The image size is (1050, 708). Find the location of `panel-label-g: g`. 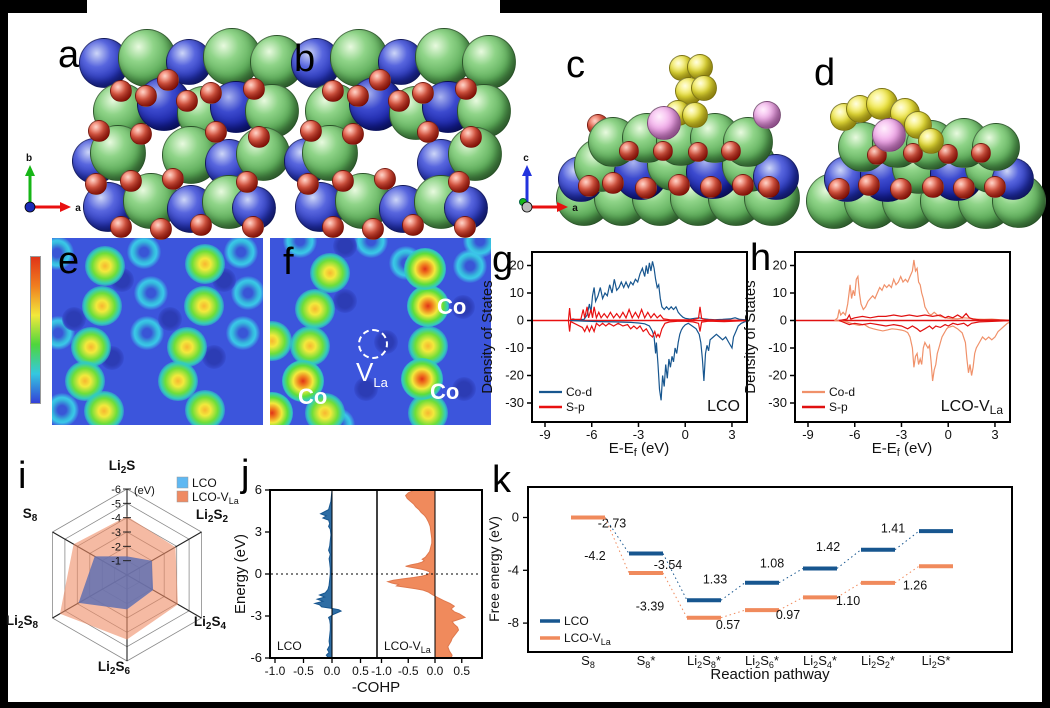

panel-label-g: g is located at coordinates (503, 260).